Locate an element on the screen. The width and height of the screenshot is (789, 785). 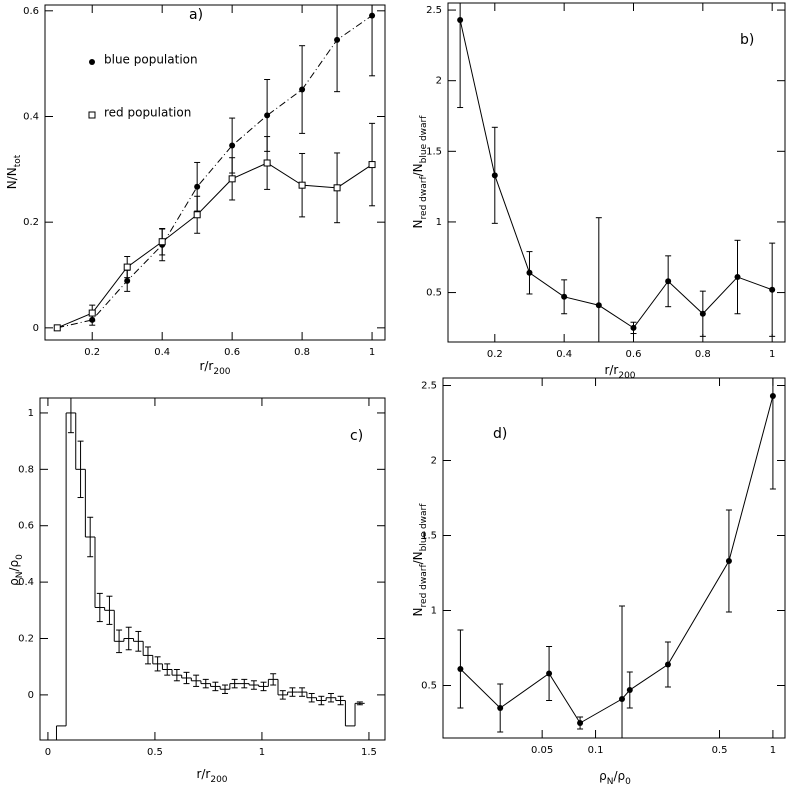
panel-label: a) is located at coordinates (196, 15).